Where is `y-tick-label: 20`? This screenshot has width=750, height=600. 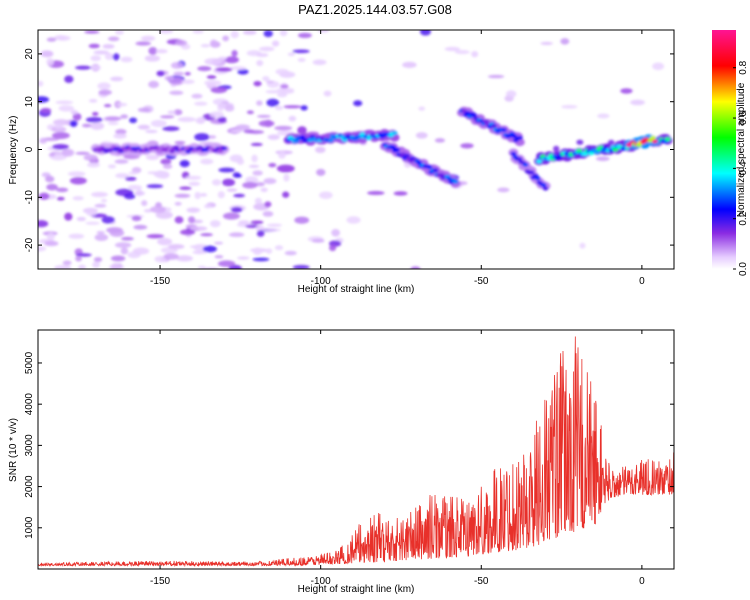
y-tick-label: 20 is located at coordinates (29, 54).